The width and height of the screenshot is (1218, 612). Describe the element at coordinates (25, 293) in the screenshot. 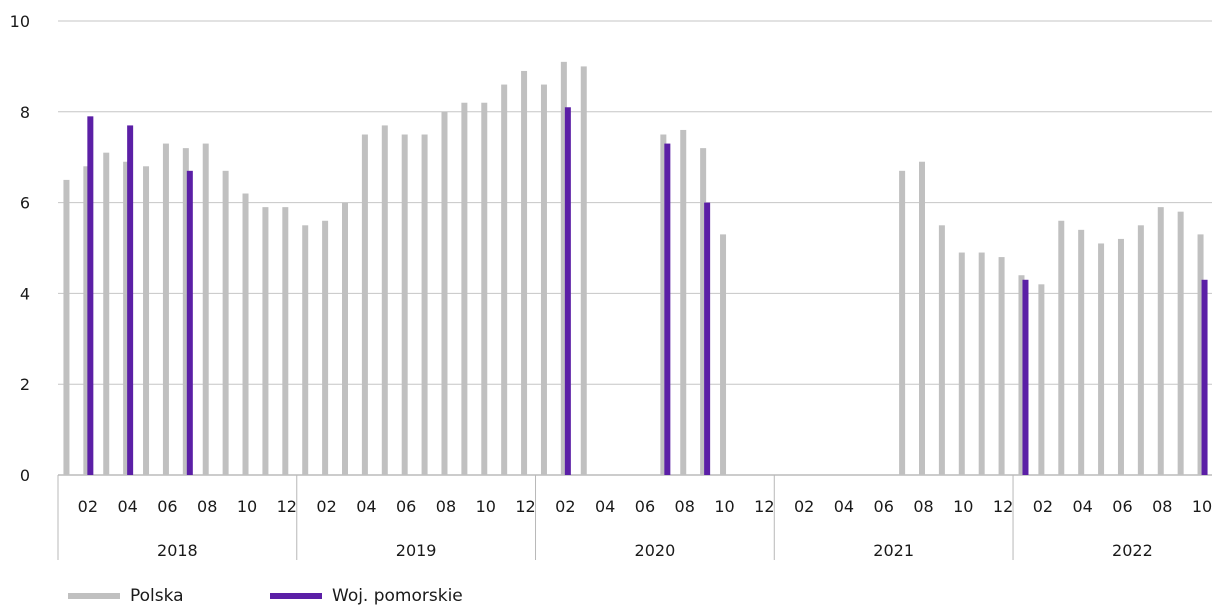

I see `y-tick-label: 4` at that location.